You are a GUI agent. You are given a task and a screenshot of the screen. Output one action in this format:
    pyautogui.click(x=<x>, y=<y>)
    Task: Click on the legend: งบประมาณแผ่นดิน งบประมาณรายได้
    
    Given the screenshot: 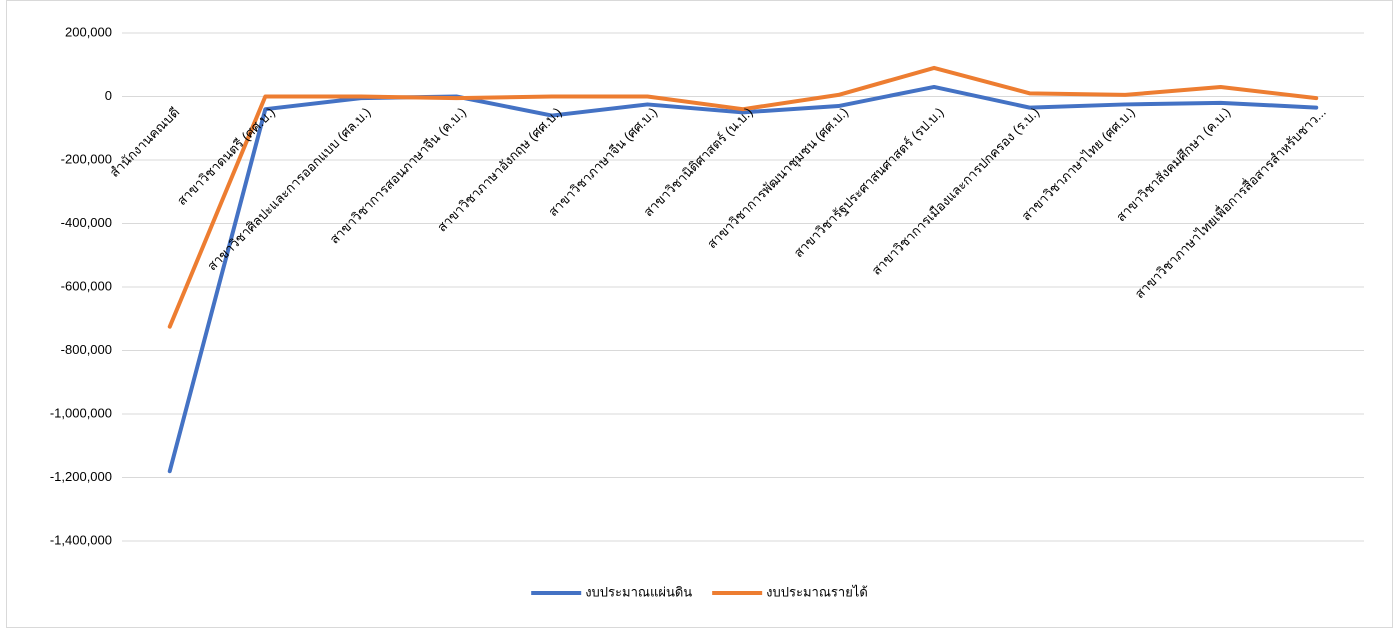 What is the action you would take?
    pyautogui.click(x=699, y=591)
    